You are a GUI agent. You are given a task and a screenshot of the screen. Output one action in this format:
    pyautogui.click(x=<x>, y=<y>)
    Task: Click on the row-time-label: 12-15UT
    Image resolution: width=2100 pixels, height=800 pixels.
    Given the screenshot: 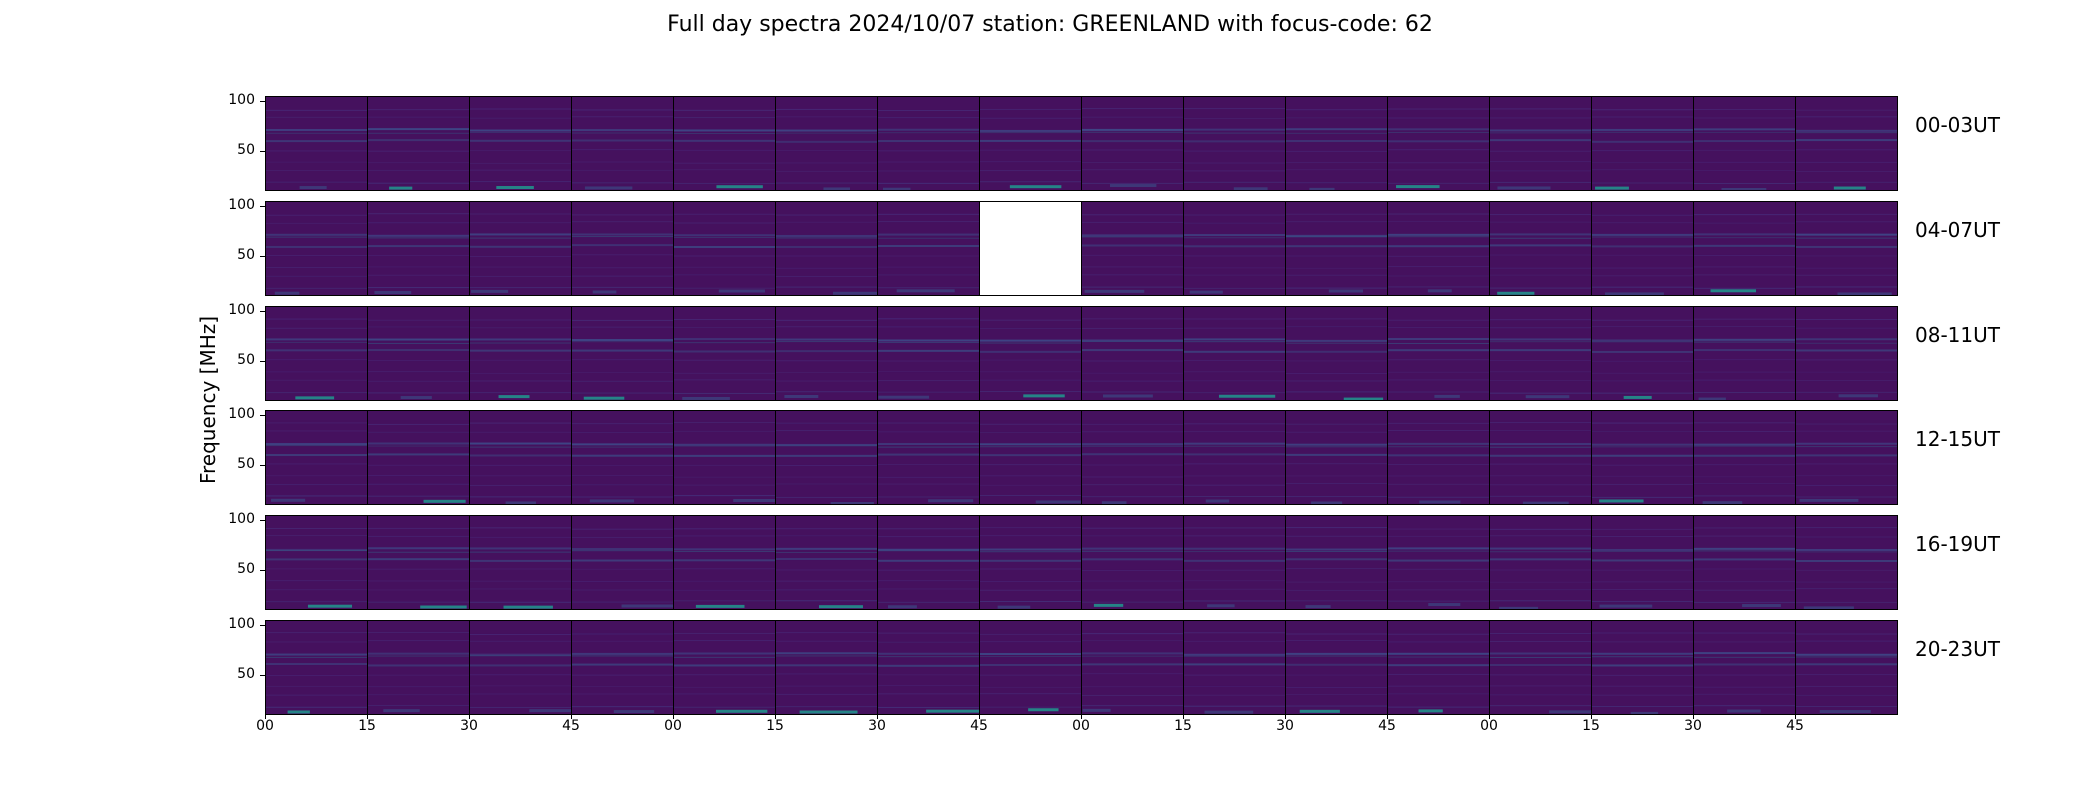 What is the action you would take?
    pyautogui.click(x=1957, y=439)
    